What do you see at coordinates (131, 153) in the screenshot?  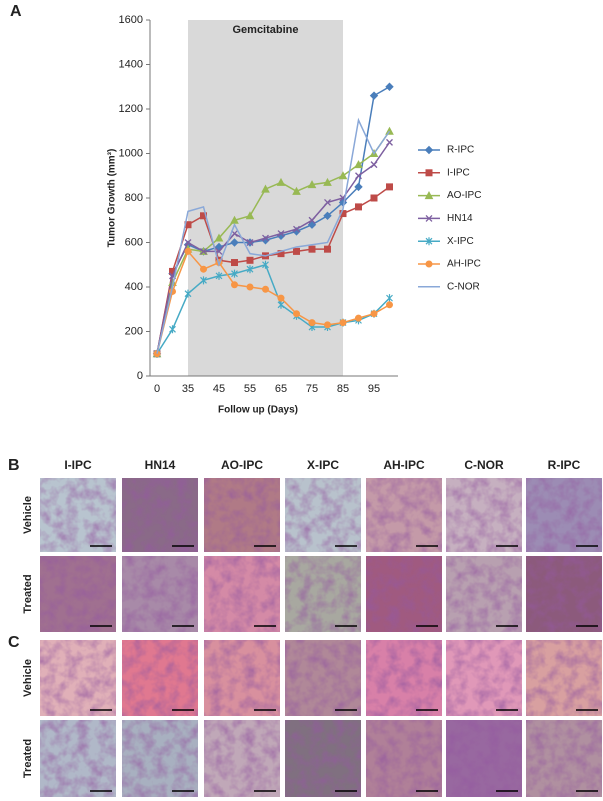 I see `y-tick-label: 1000` at bounding box center [131, 153].